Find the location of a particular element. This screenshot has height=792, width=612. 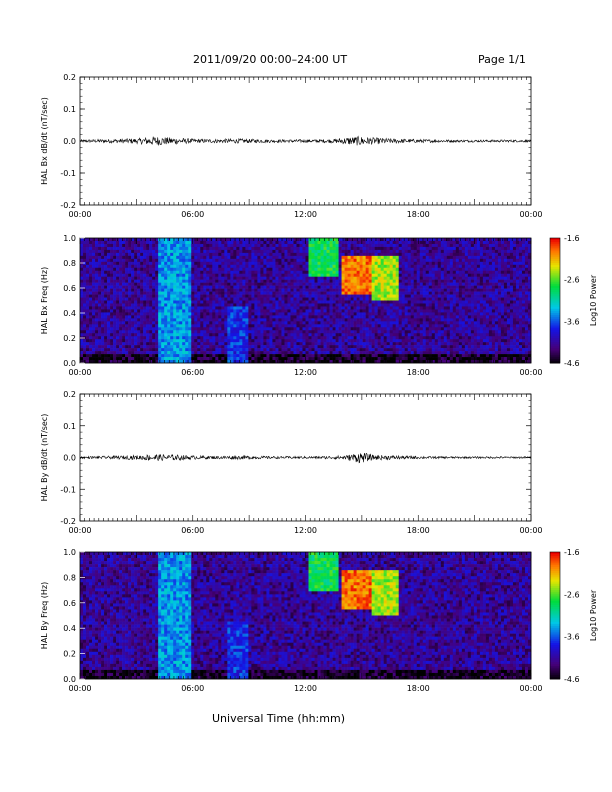

report-title: 2011/09/20 00:00–24:00 UT is located at coordinates (270, 59).